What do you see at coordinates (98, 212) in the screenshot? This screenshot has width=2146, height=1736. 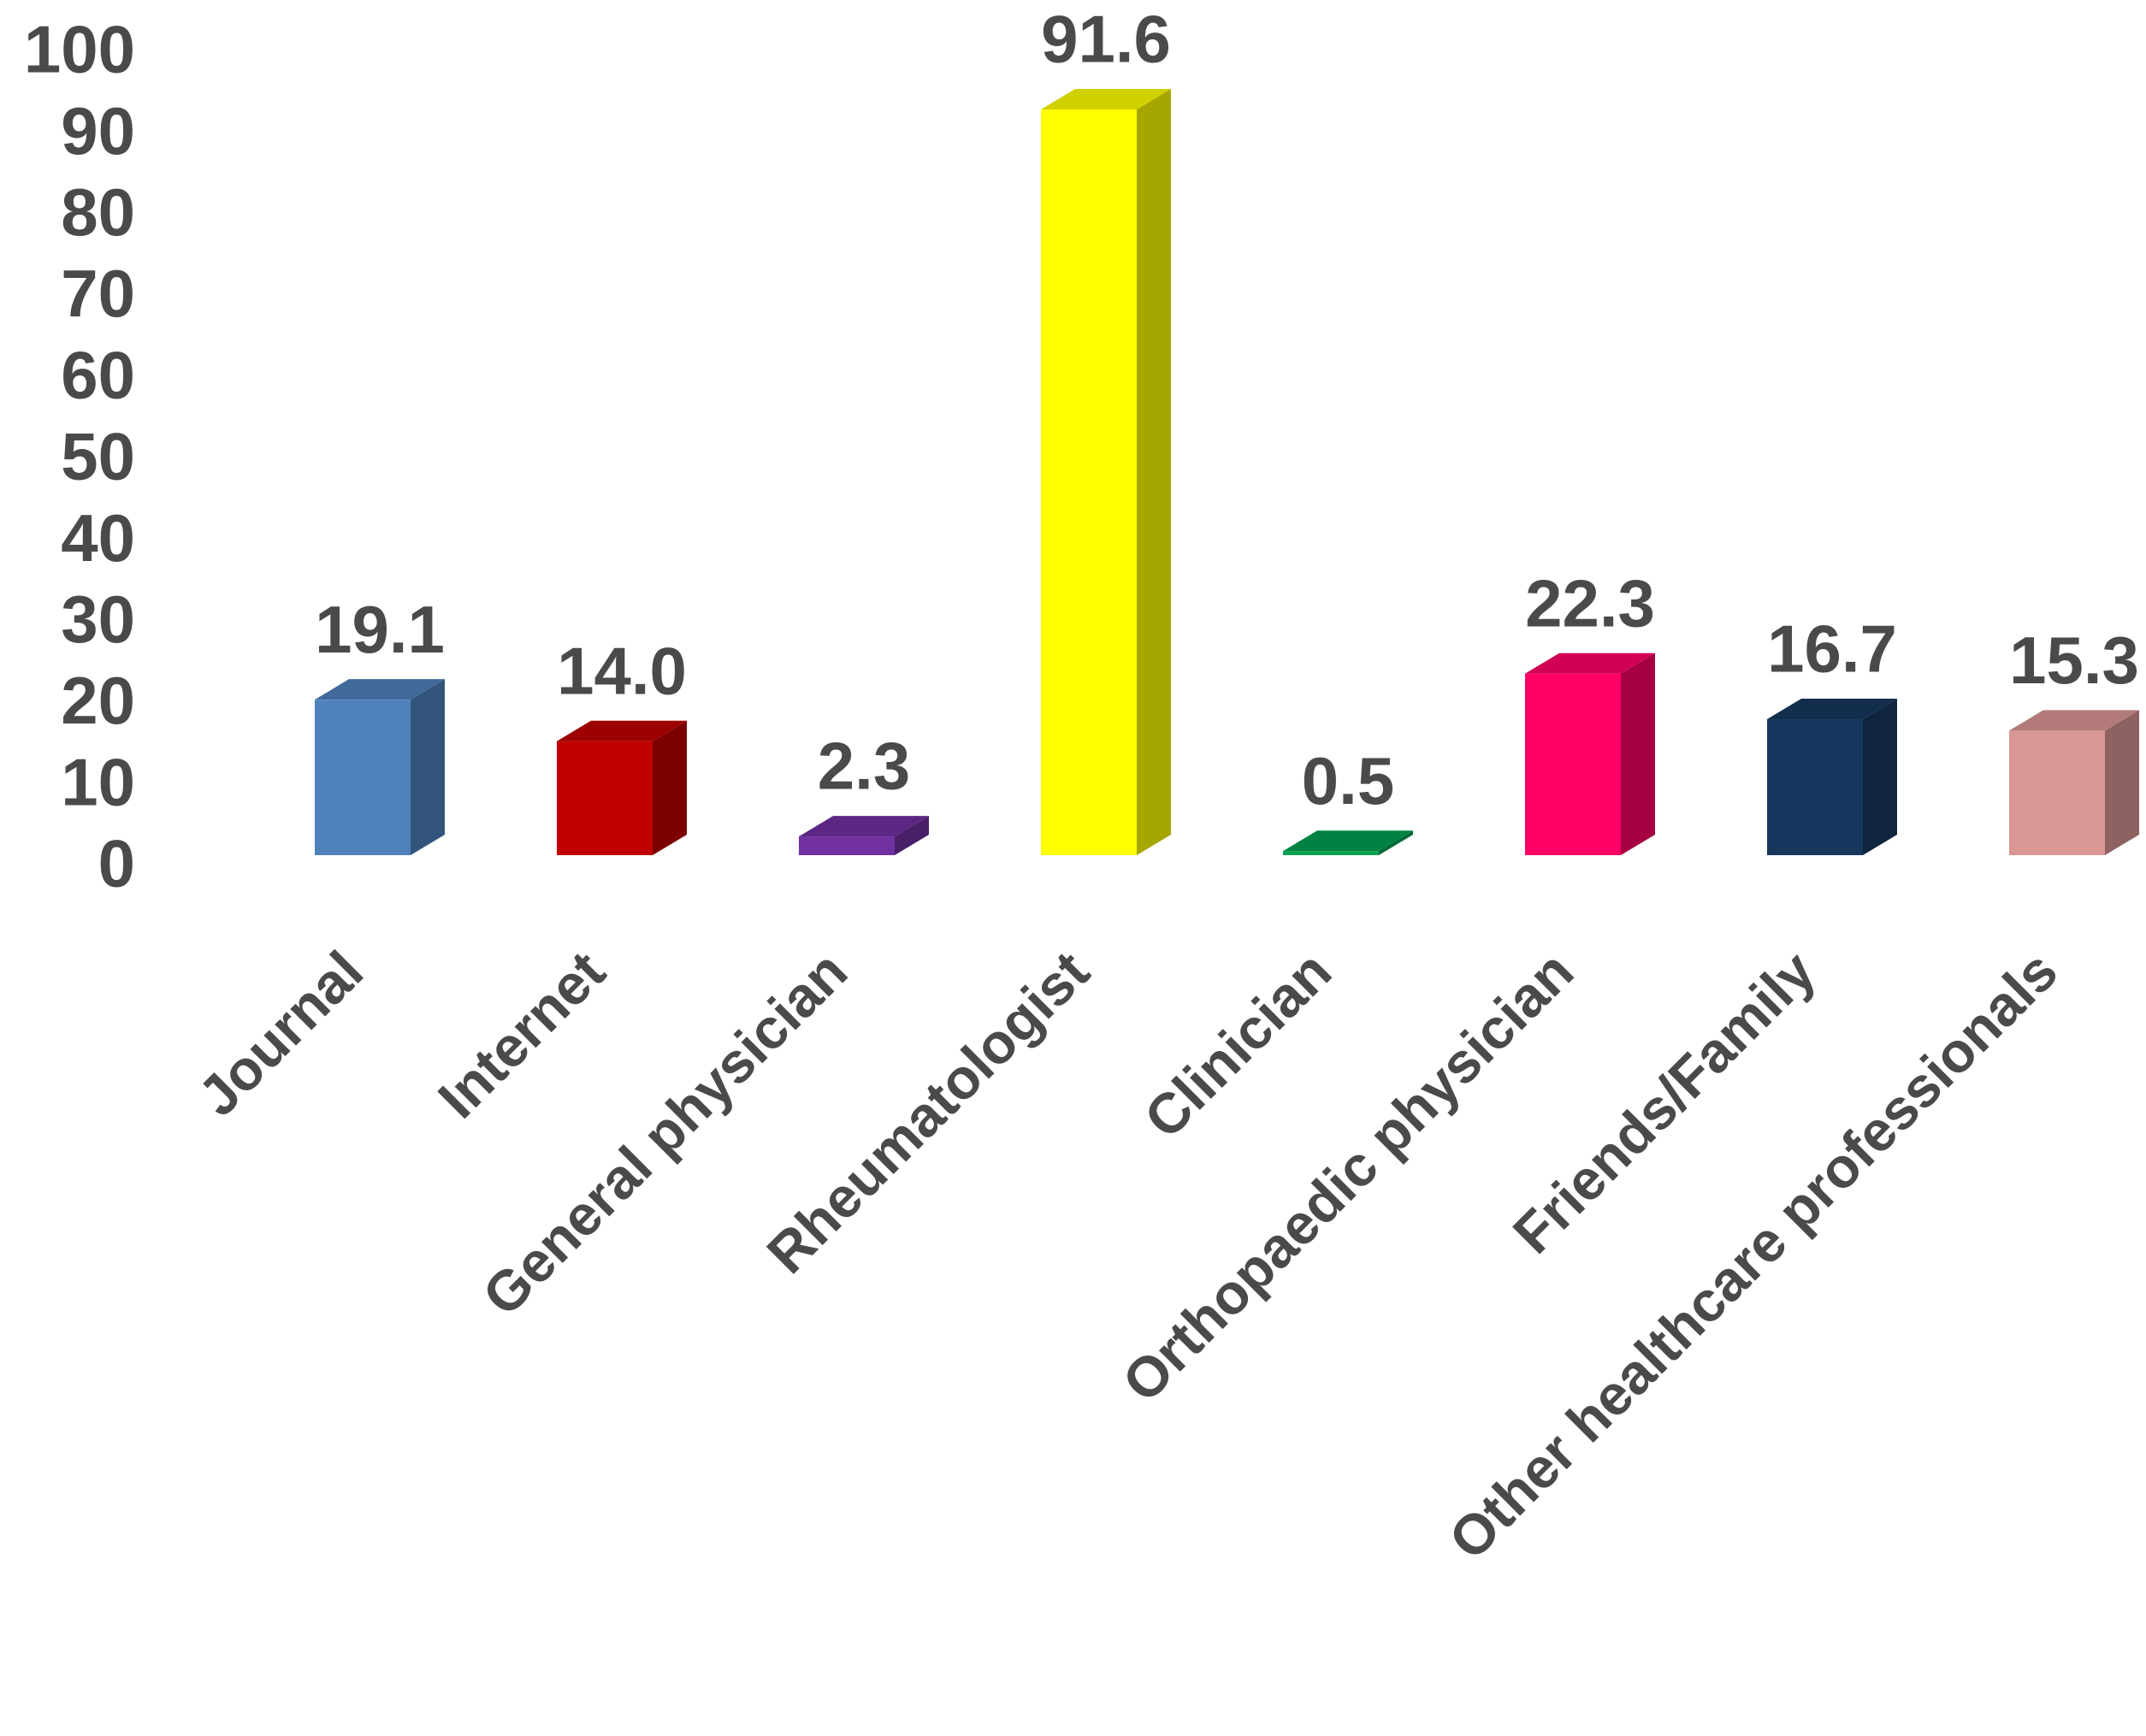 I see `y-tick-label: 80` at bounding box center [98, 212].